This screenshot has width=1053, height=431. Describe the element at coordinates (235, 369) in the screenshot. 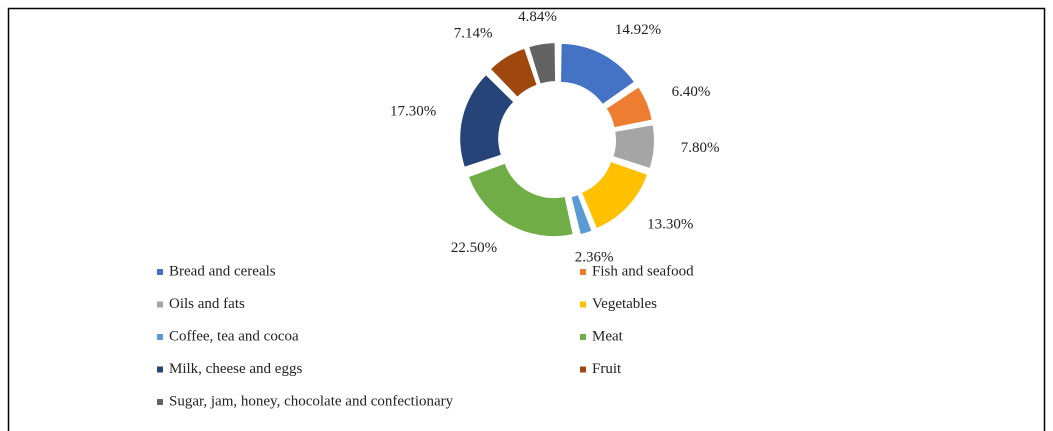

I see `legend-label: Milk, cheese and eggs` at that location.